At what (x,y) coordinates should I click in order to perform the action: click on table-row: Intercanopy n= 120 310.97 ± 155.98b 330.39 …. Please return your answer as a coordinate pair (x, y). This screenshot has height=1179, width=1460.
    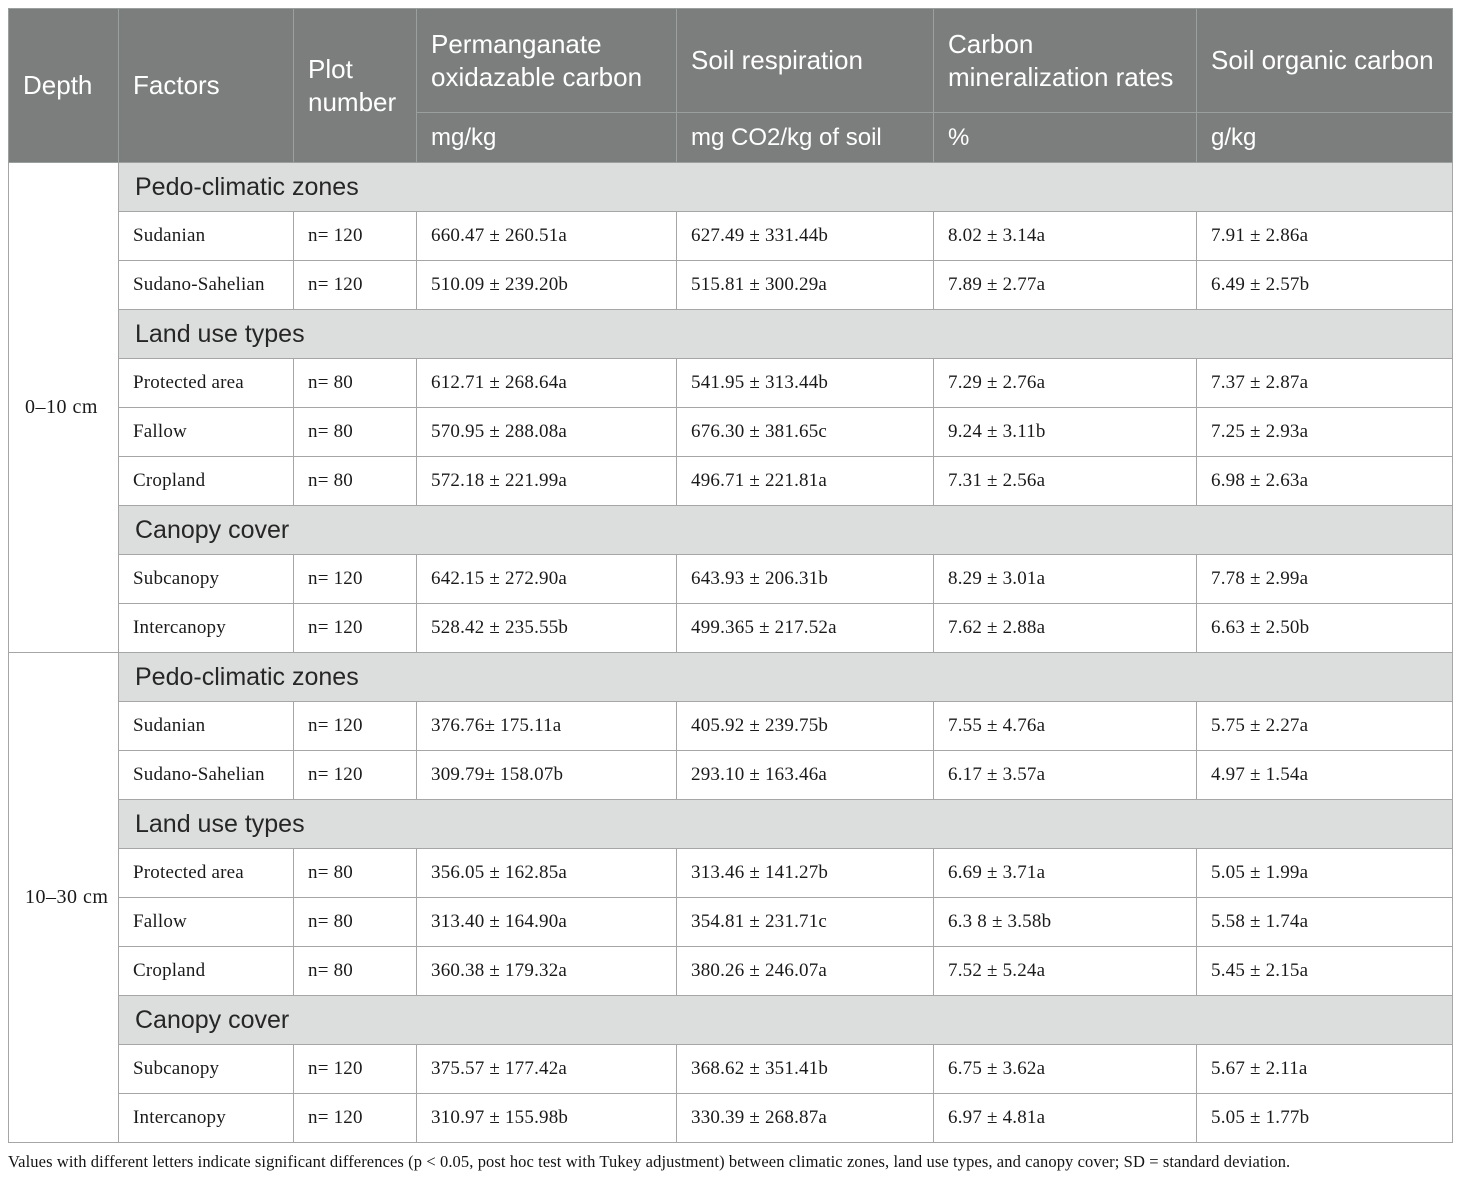
    Looking at the image, I should click on (731, 1118).